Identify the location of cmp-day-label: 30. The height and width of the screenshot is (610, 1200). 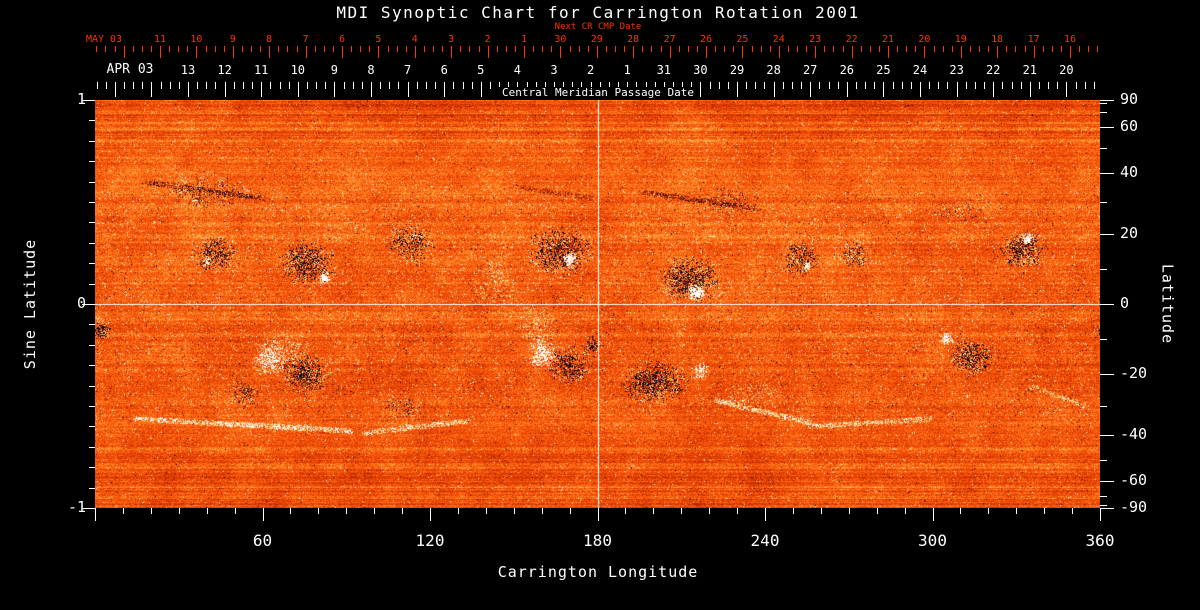
(700, 70).